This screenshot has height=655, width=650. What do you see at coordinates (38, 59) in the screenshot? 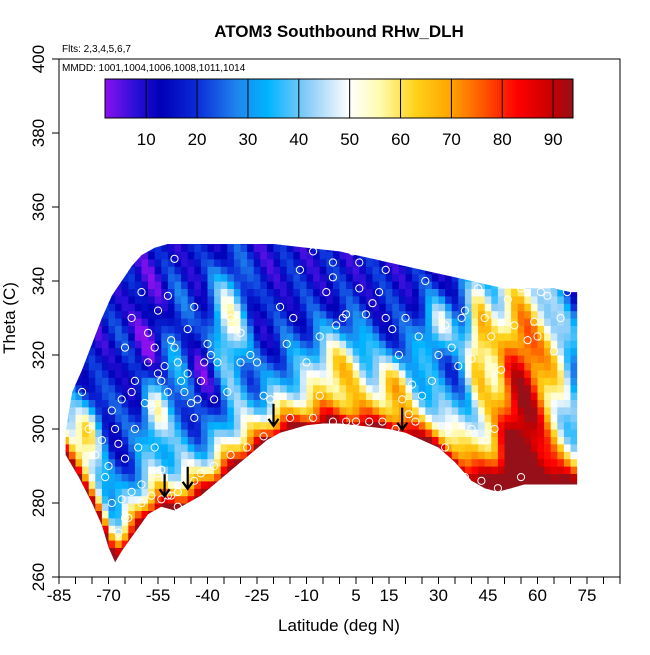
I see `y-tick-label: 400` at bounding box center [38, 59].